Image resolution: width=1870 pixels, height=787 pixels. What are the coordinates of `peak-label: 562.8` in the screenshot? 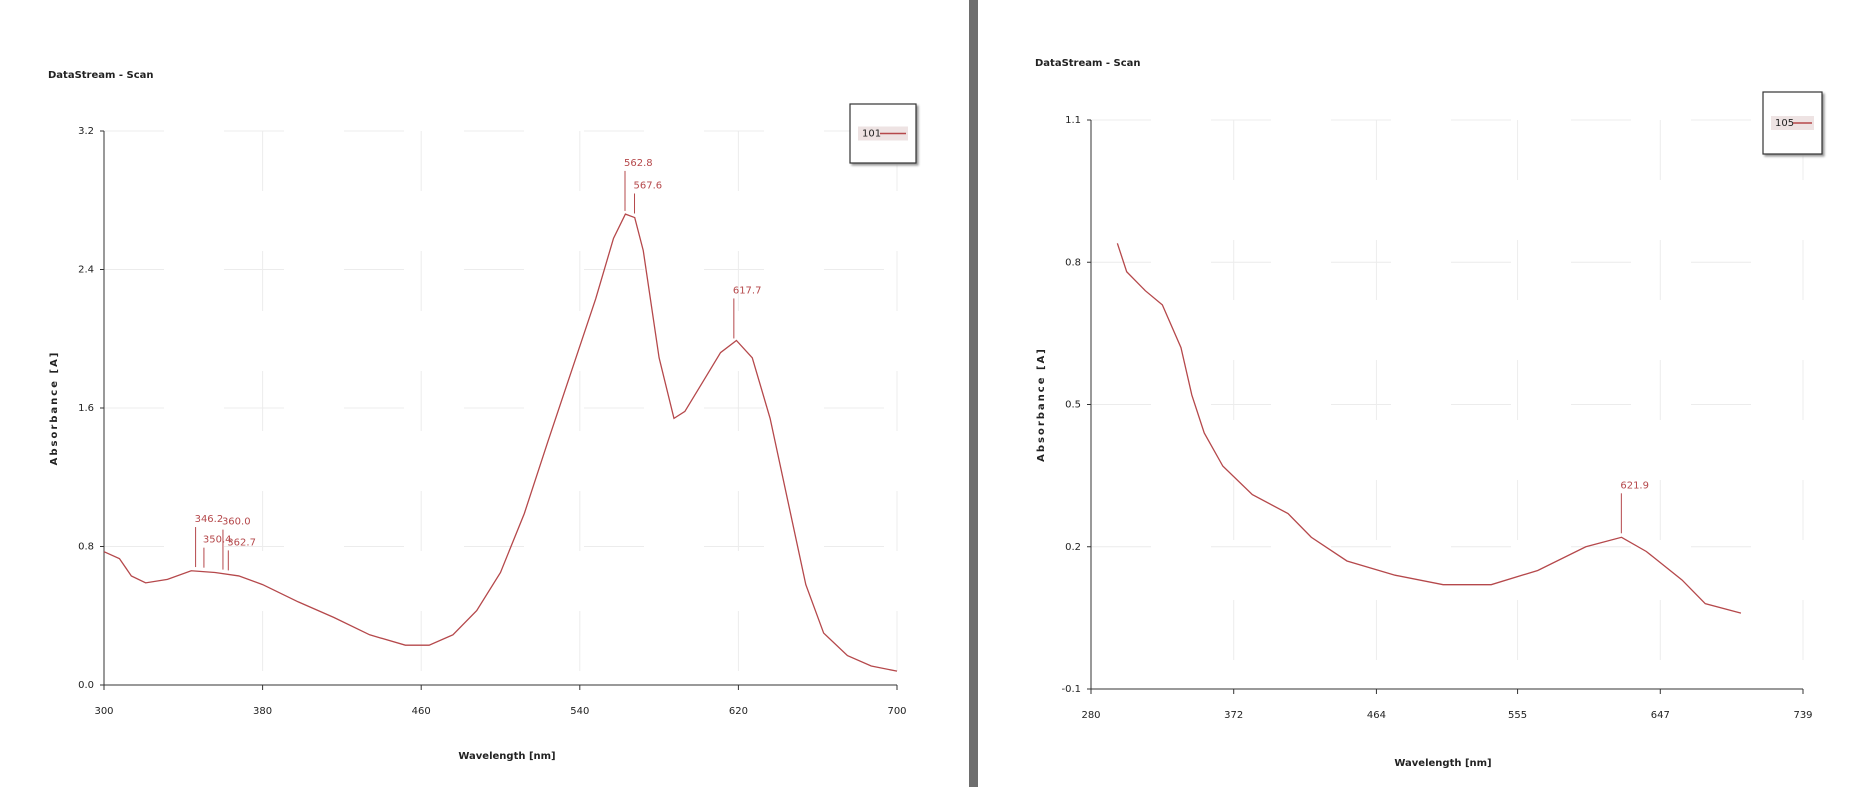 It's located at (638, 163).